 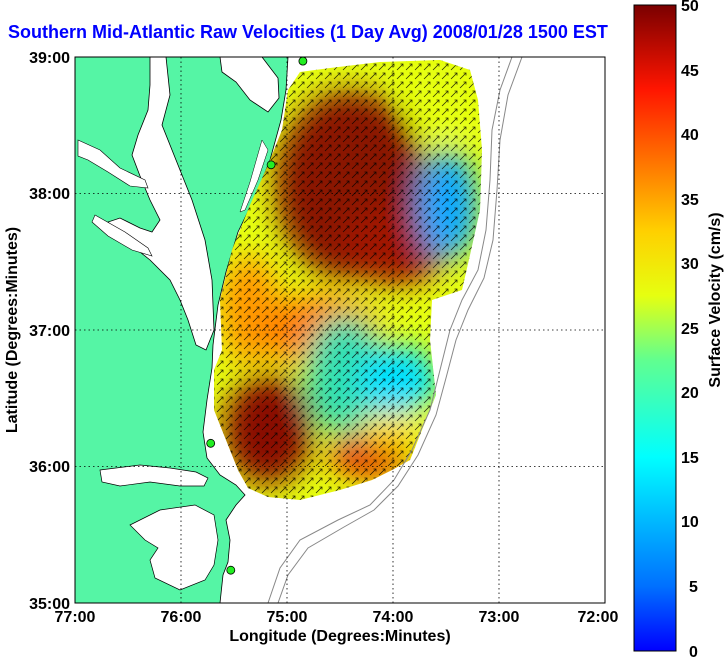 What do you see at coordinates (49, 194) in the screenshot?
I see `y-tick-label: 38:00` at bounding box center [49, 194].